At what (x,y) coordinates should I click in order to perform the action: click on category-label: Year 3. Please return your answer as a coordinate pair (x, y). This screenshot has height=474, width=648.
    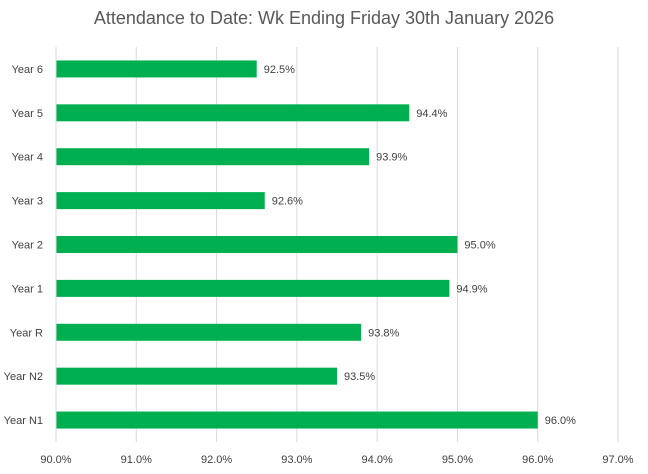
    Looking at the image, I should click on (27, 202).